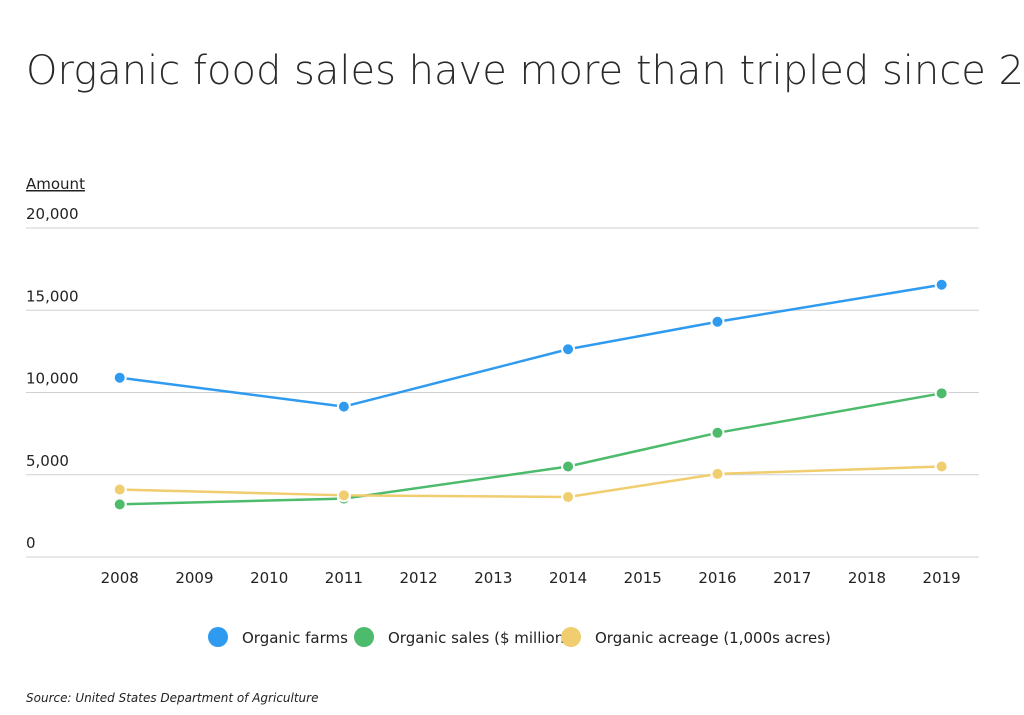 The image size is (1024, 715). Describe the element at coordinates (55, 184) in the screenshot. I see `y-axis-label: Amount` at that location.